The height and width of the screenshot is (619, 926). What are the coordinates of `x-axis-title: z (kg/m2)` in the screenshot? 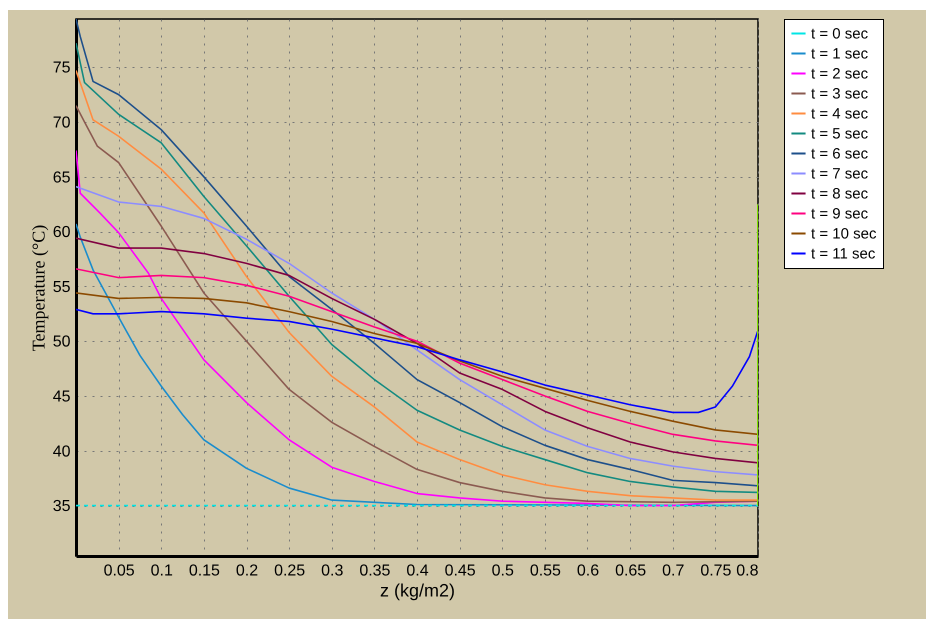 It's located at (418, 590).